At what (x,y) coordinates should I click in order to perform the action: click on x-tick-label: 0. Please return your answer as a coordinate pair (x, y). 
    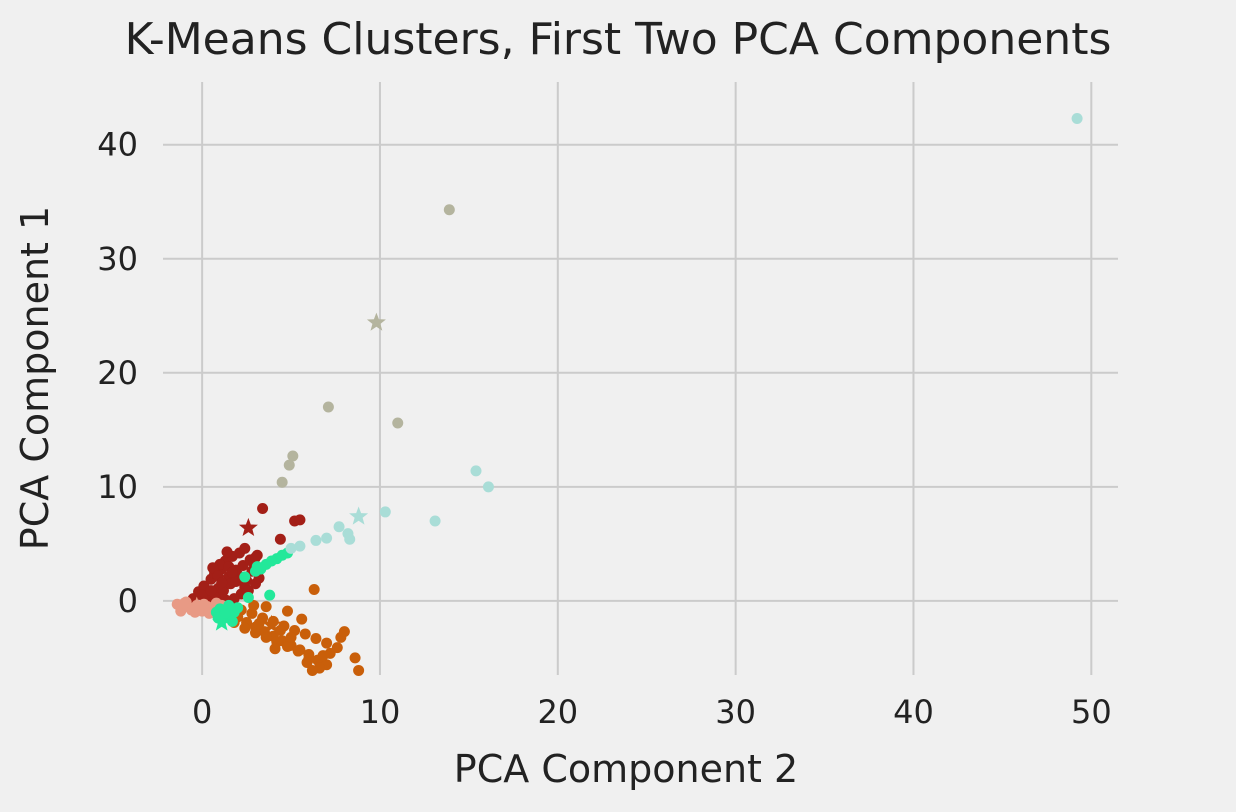
    Looking at the image, I should click on (202, 712).